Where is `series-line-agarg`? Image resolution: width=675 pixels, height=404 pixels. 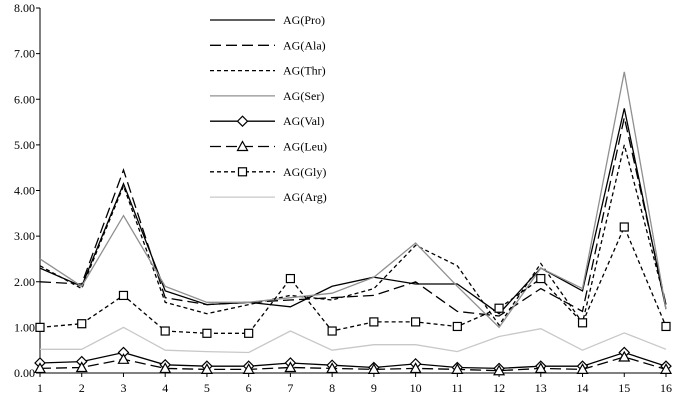 series-line-agarg is located at coordinates (353, 340).